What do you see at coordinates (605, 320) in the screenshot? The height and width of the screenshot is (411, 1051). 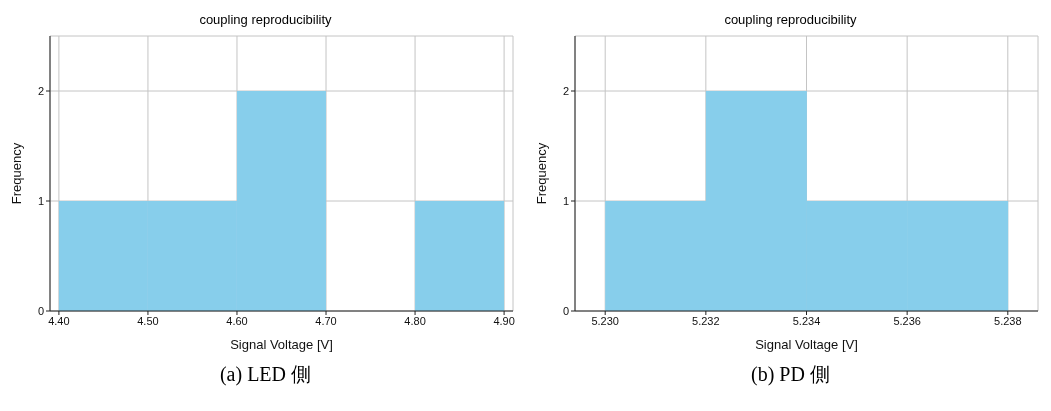 I see `x-tick-label: 5.230` at bounding box center [605, 320].